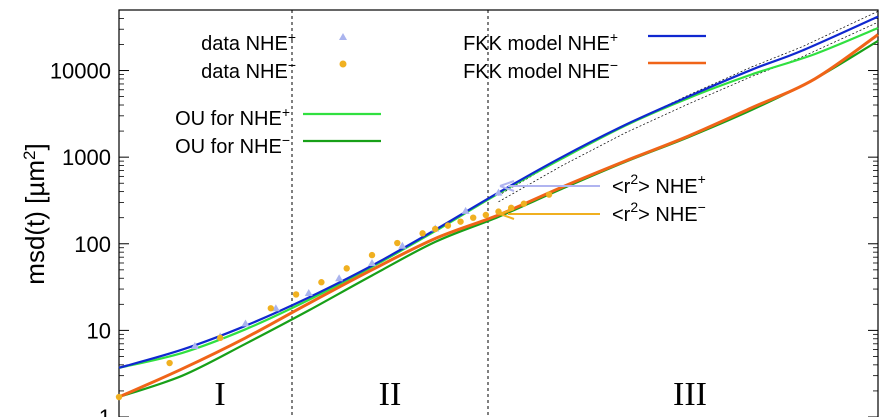  Describe the element at coordinates (343, 36) in the screenshot. I see `legend-marker-triangle` at that location.